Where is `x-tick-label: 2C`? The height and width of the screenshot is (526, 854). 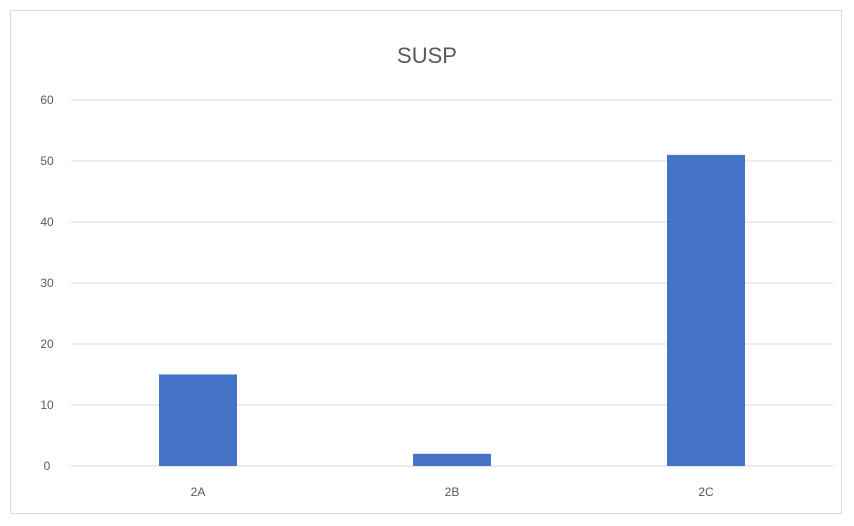
x-tick-label: 2C is located at coordinates (706, 492).